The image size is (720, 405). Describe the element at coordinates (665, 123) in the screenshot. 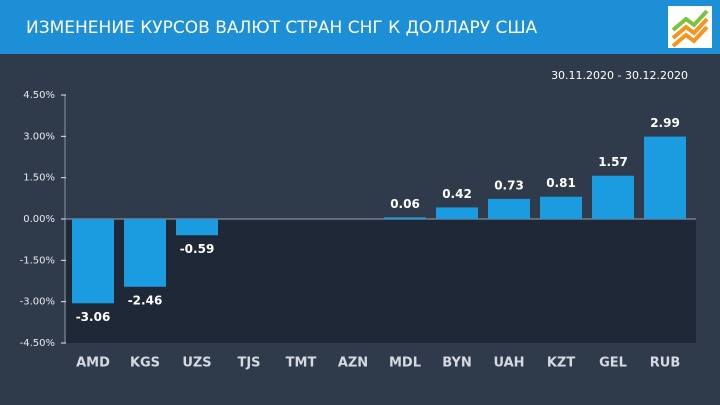

I see `data-label: 2.99` at that location.